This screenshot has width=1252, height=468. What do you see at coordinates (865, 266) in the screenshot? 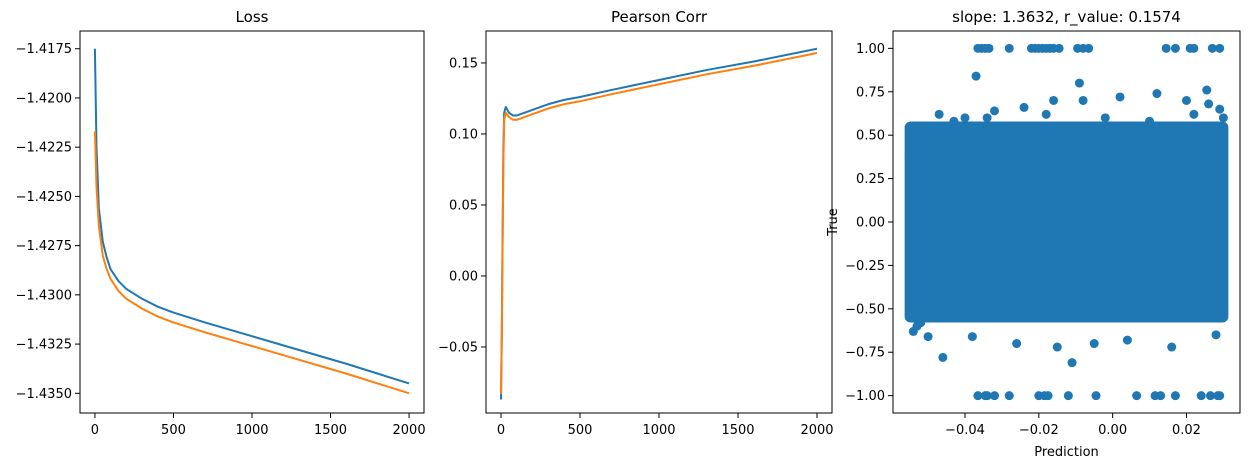
I see `y-tick-label: −0.25` at bounding box center [865, 266].